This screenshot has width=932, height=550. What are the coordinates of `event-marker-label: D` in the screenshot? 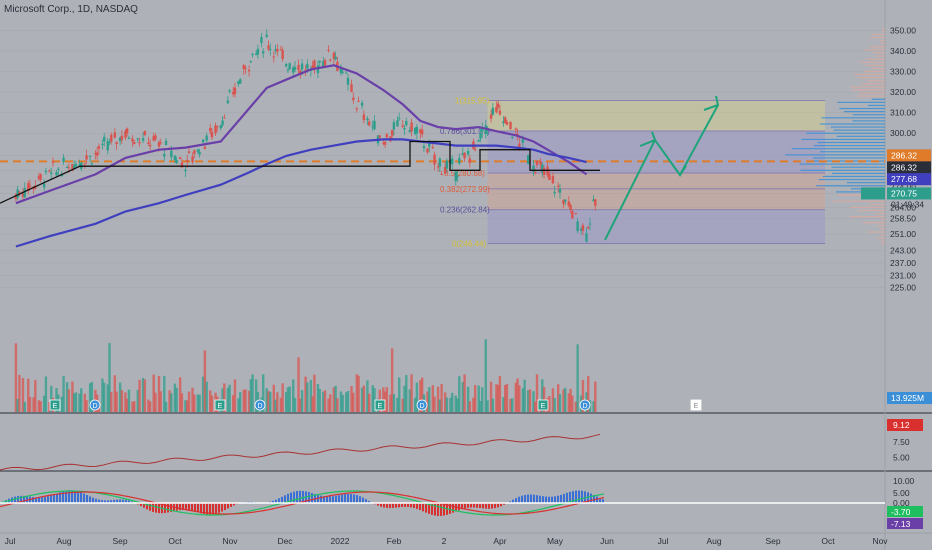 It's located at (259, 406).